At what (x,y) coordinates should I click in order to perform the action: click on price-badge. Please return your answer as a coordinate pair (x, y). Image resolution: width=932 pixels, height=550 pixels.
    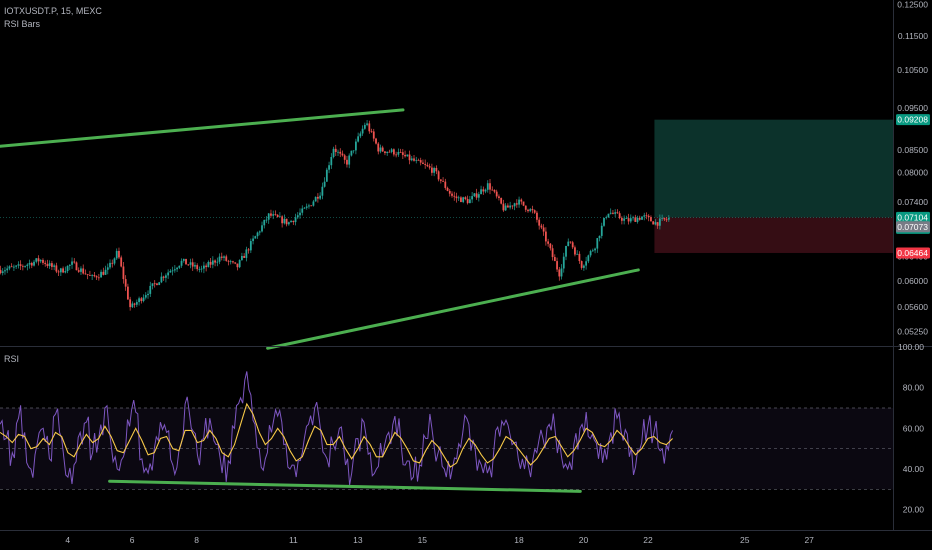
    Looking at the image, I should click on (913, 120).